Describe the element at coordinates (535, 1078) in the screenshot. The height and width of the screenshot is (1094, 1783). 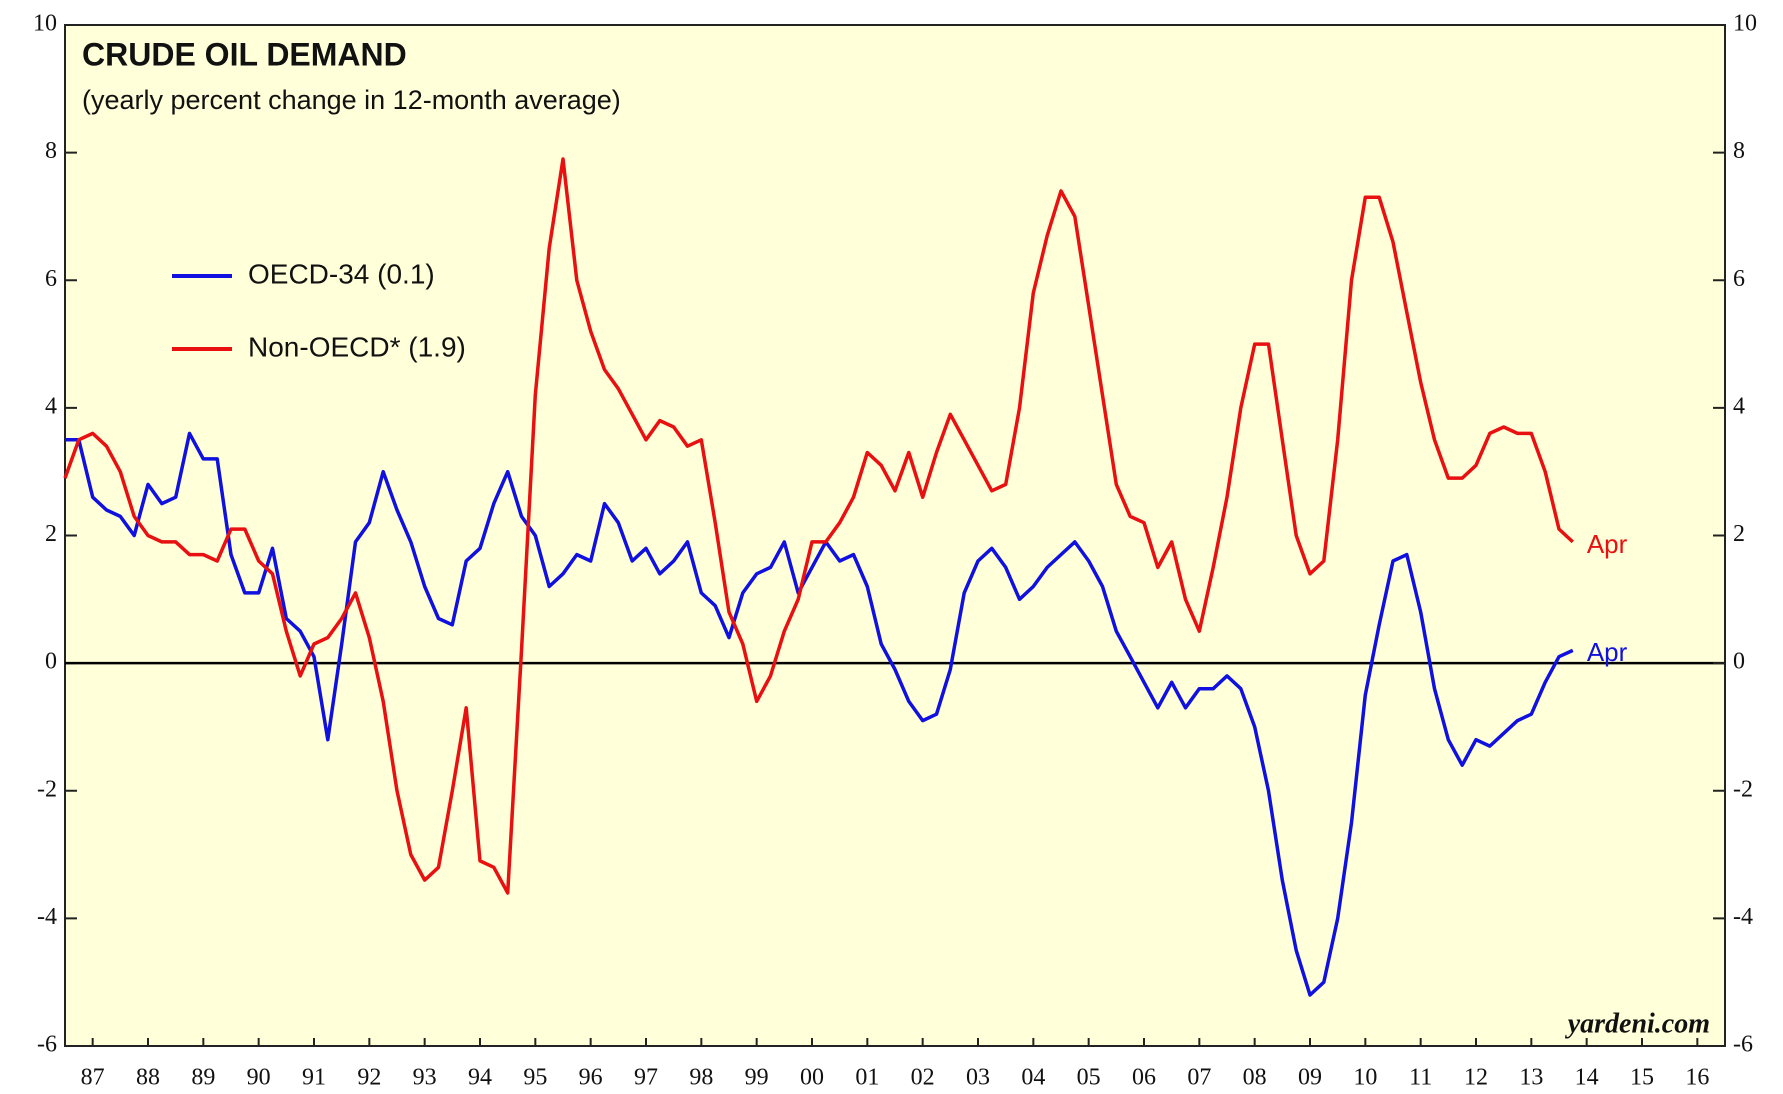
I see `x-tick-label: 95` at that location.